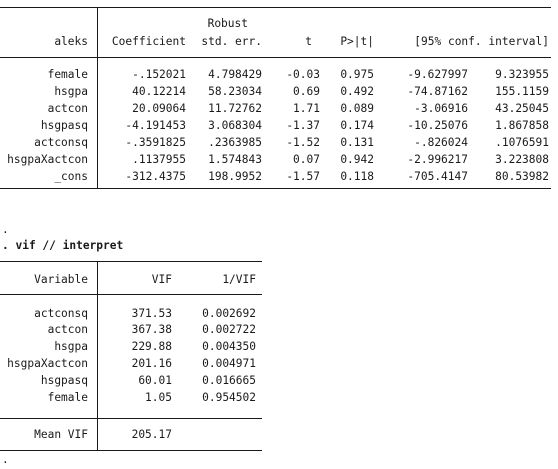 The height and width of the screenshot is (469, 558). I want to click on reg-header-robust: Robust, so click(227, 23).